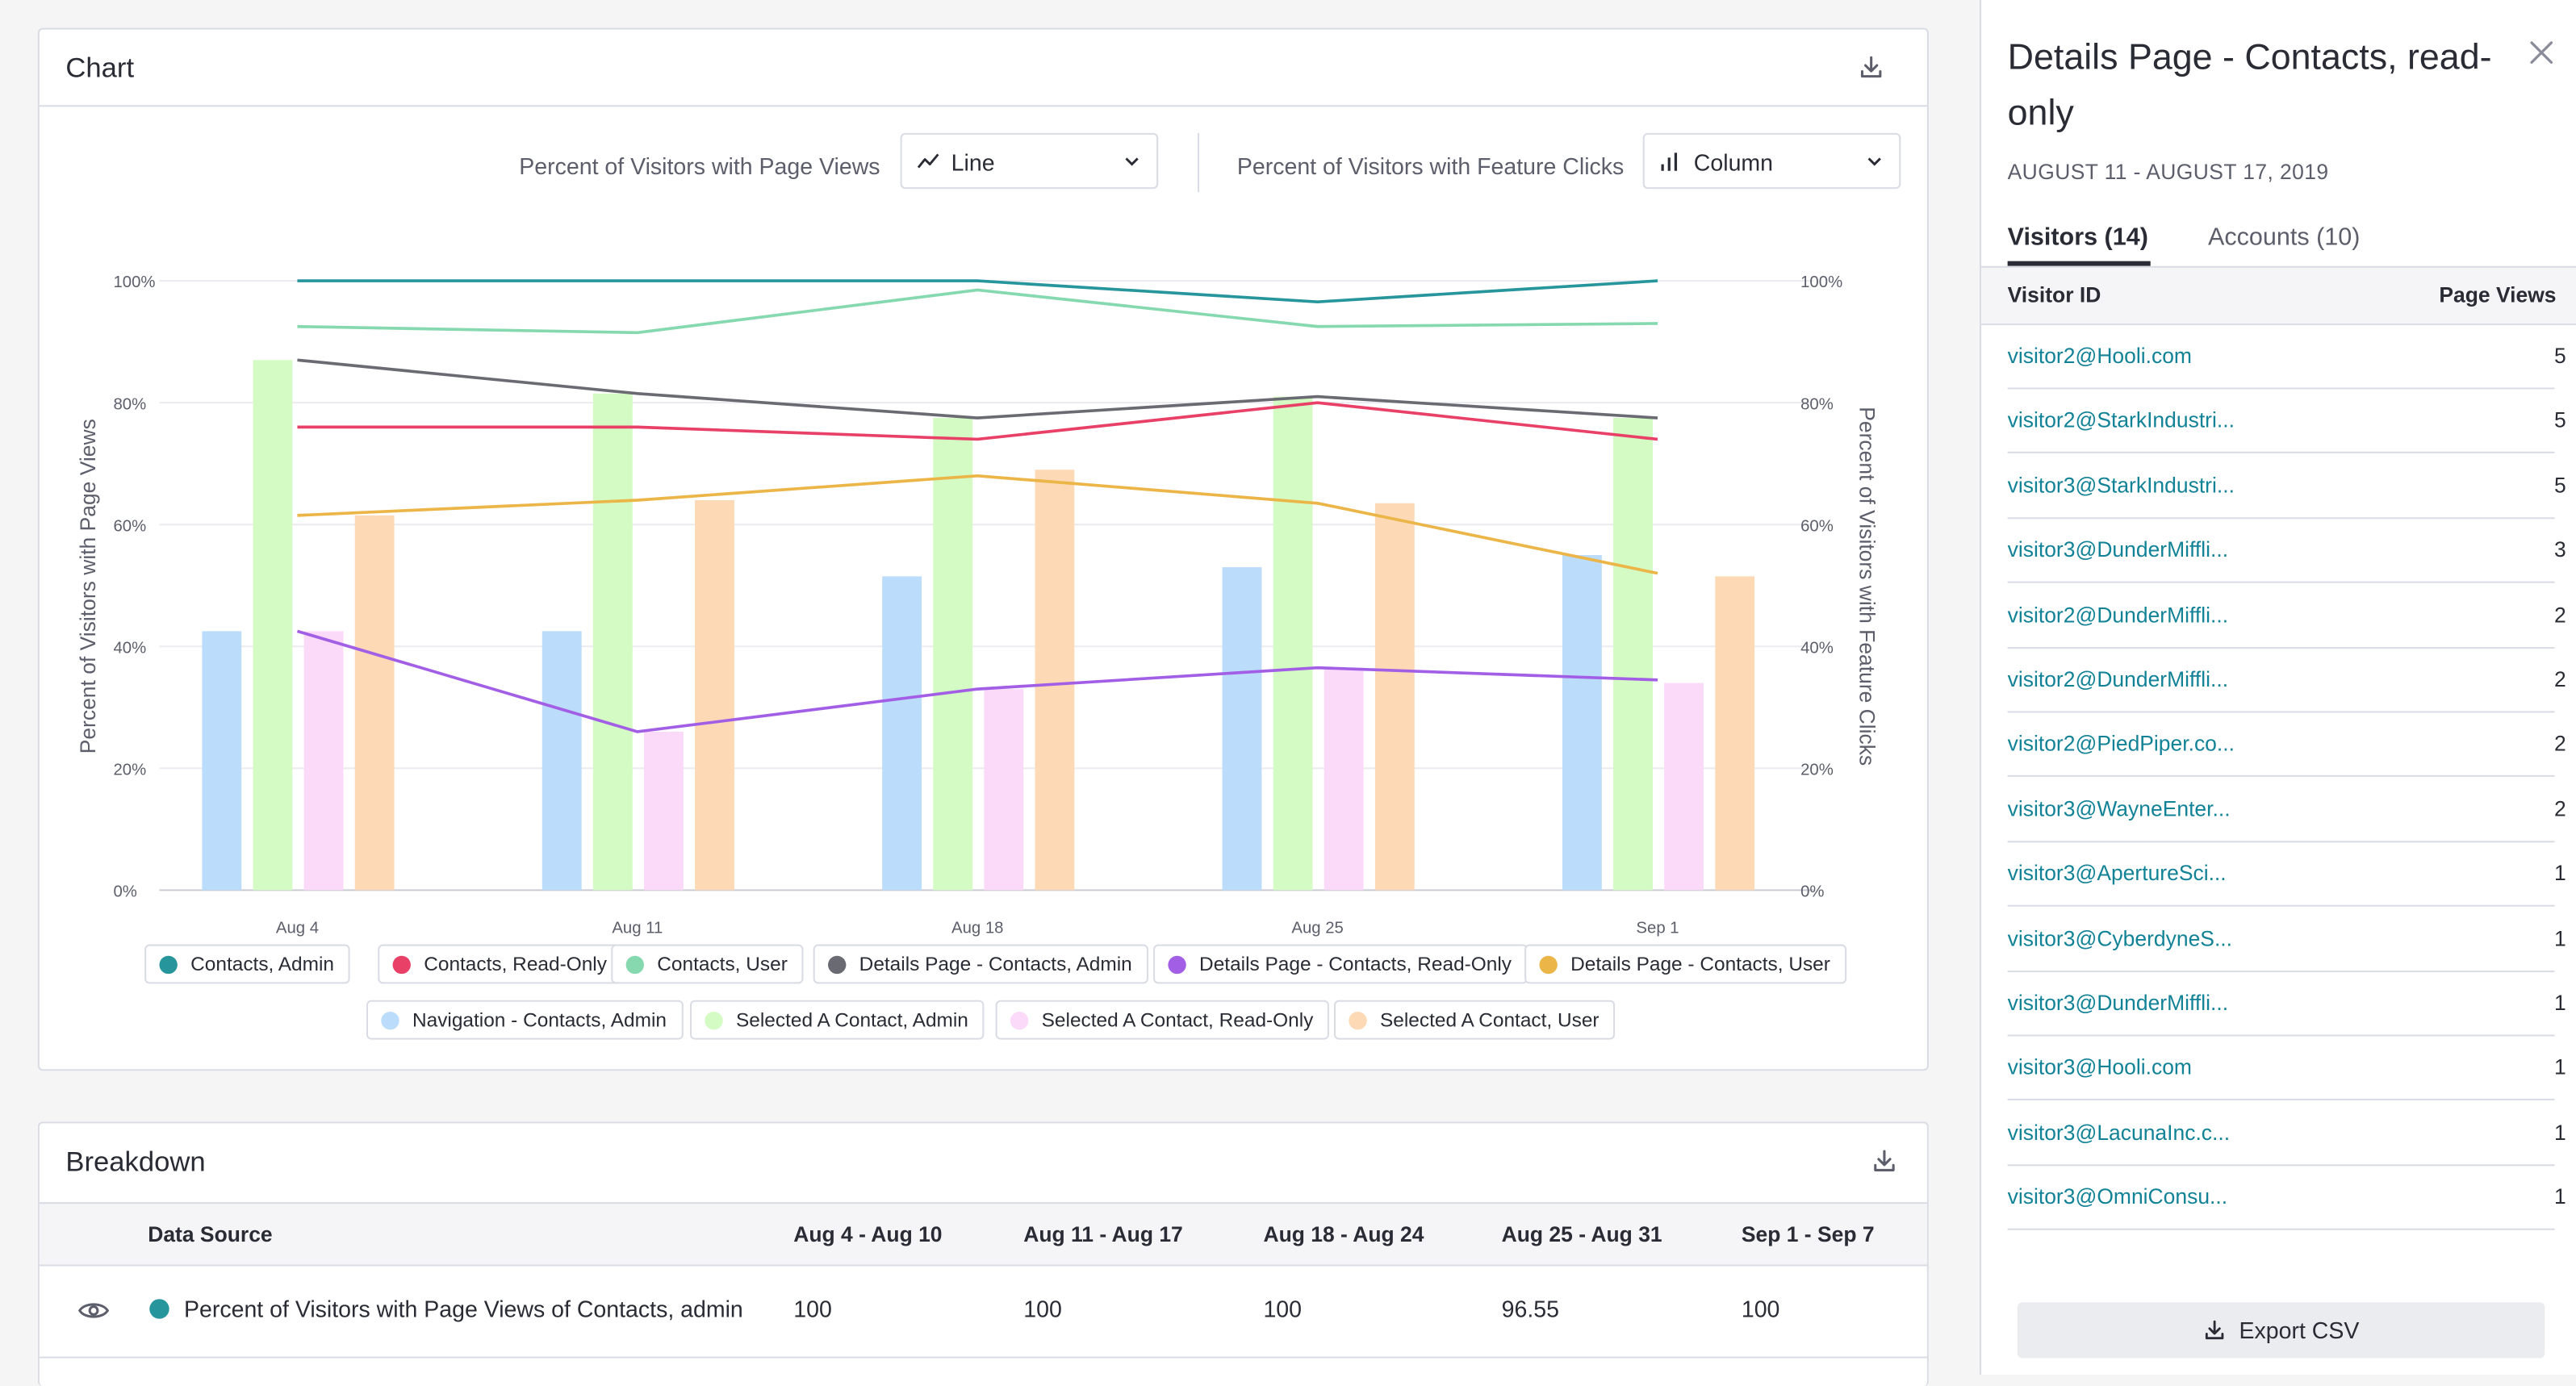 This screenshot has height=1386, width=2576. What do you see at coordinates (1317, 928) in the screenshot?
I see `x-tick-label: Aug 25` at bounding box center [1317, 928].